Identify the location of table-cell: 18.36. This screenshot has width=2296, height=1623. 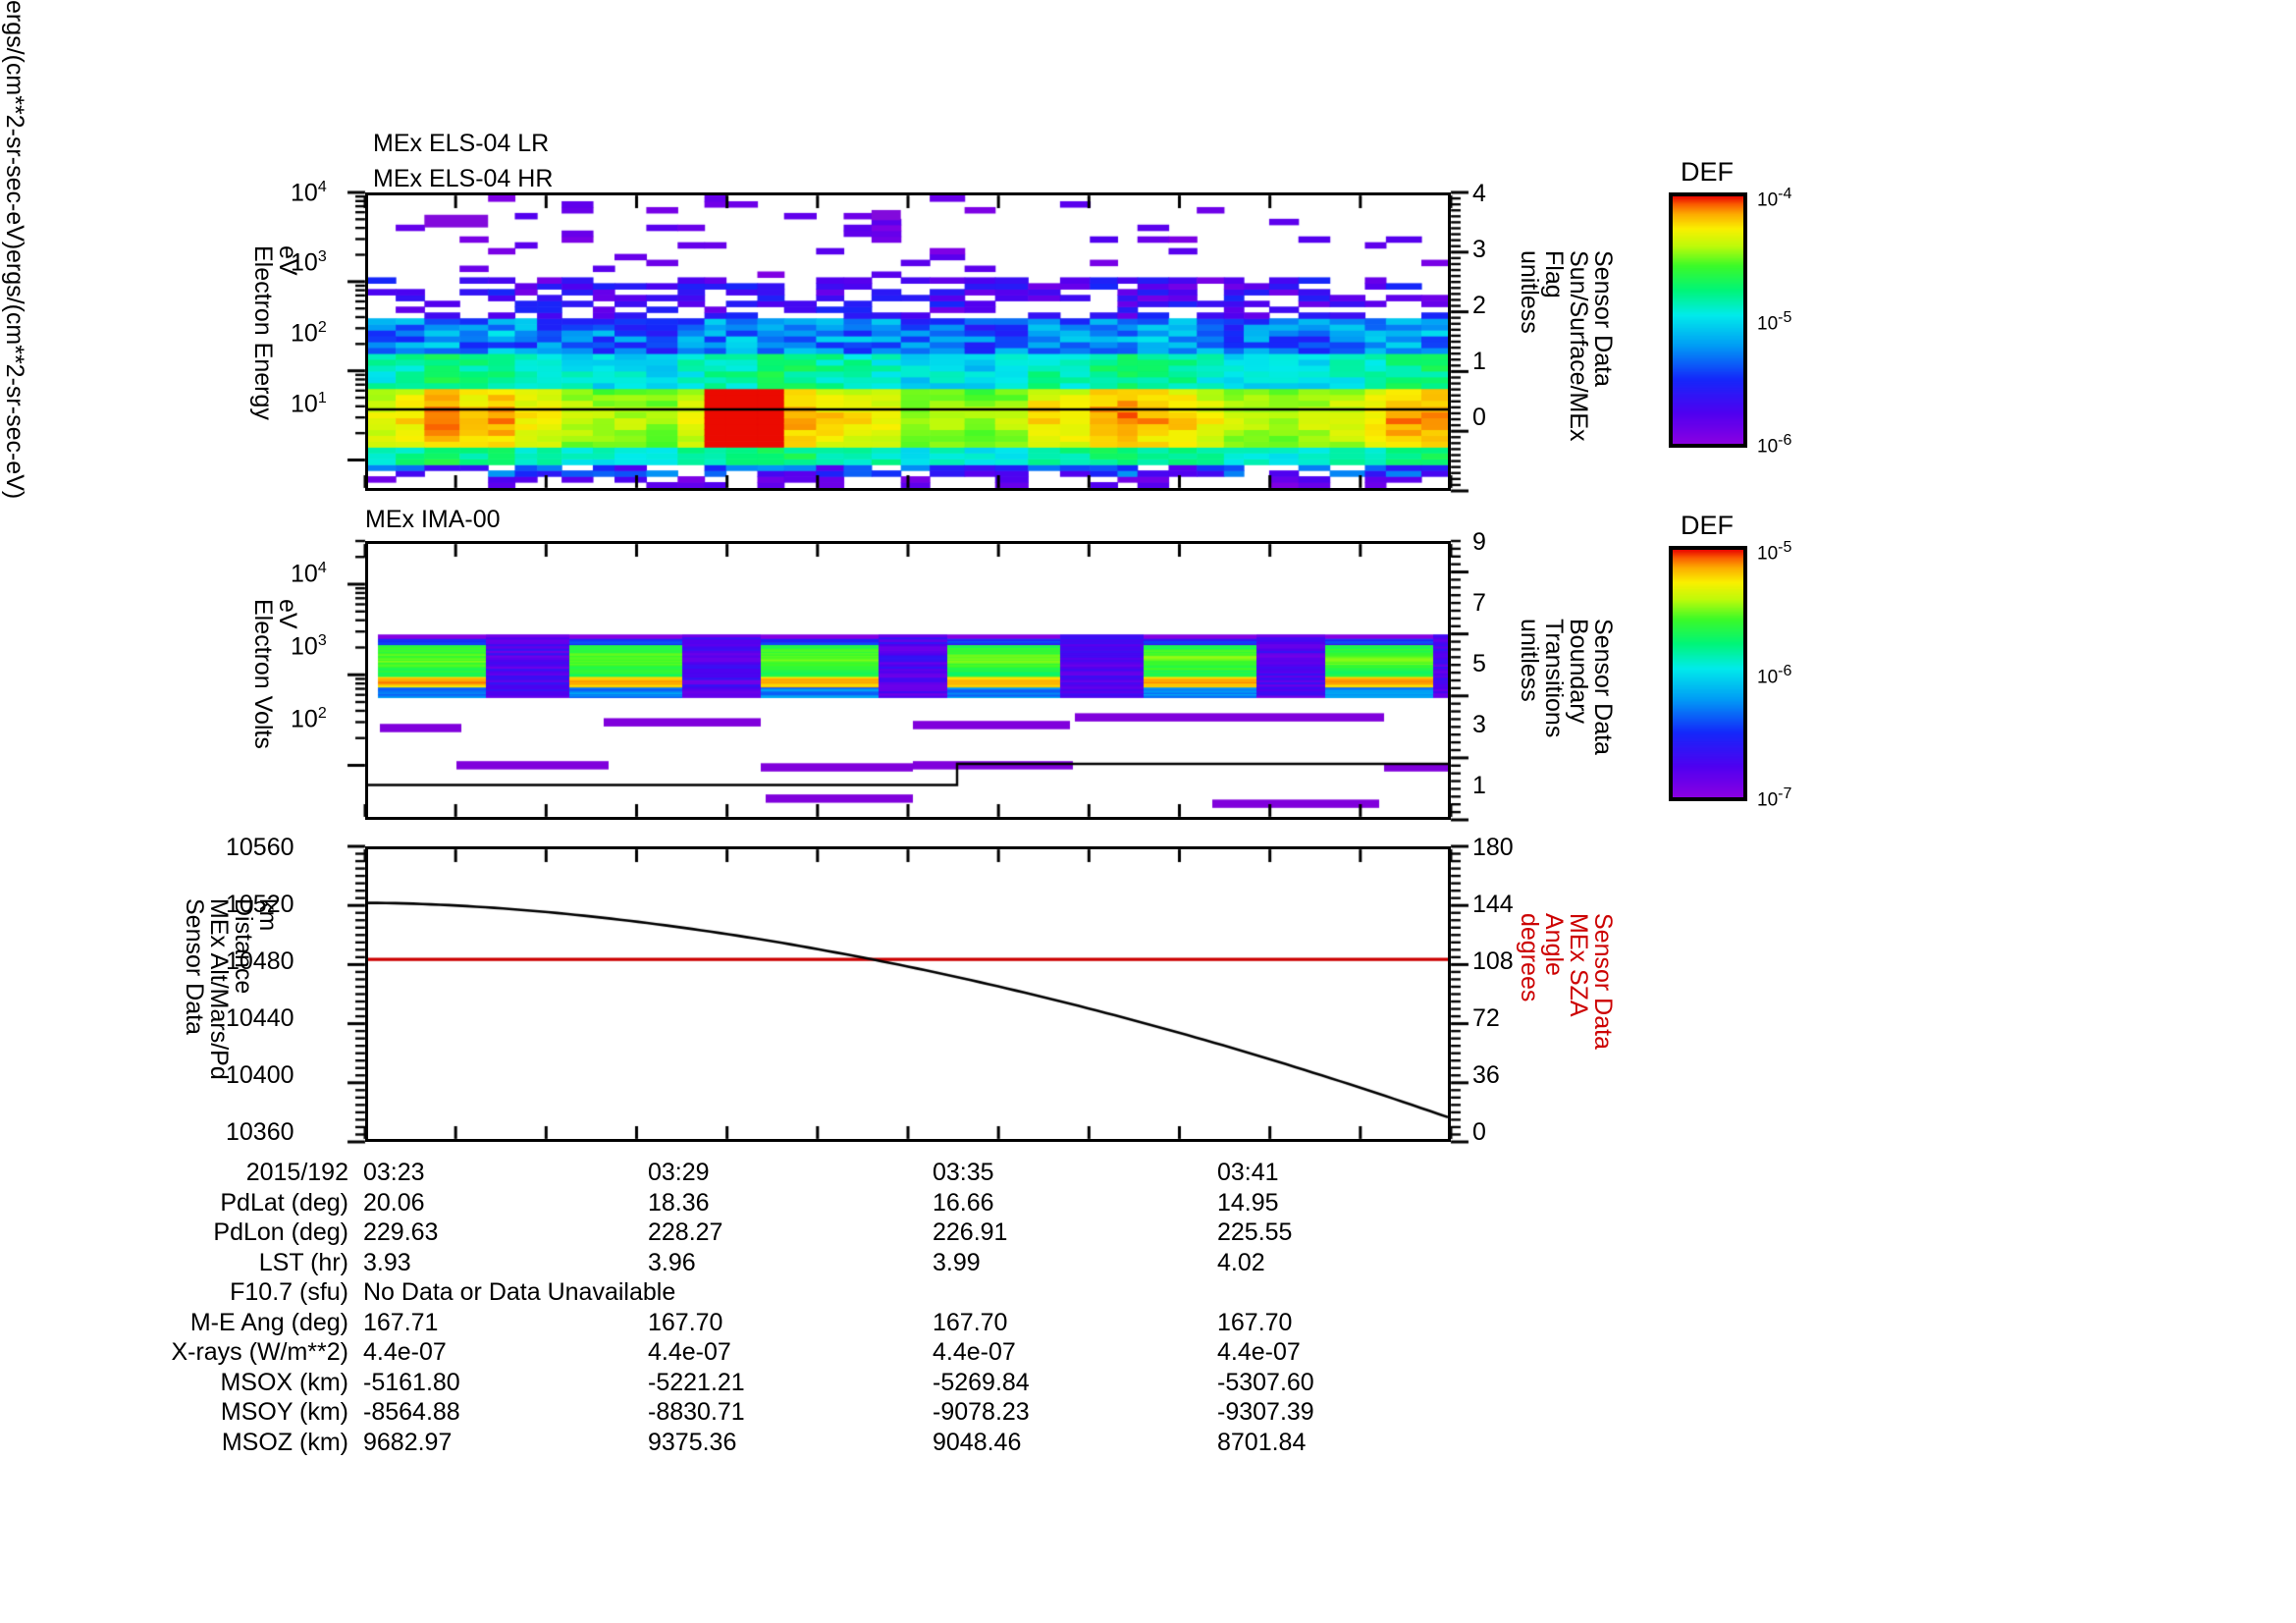
(679, 1202).